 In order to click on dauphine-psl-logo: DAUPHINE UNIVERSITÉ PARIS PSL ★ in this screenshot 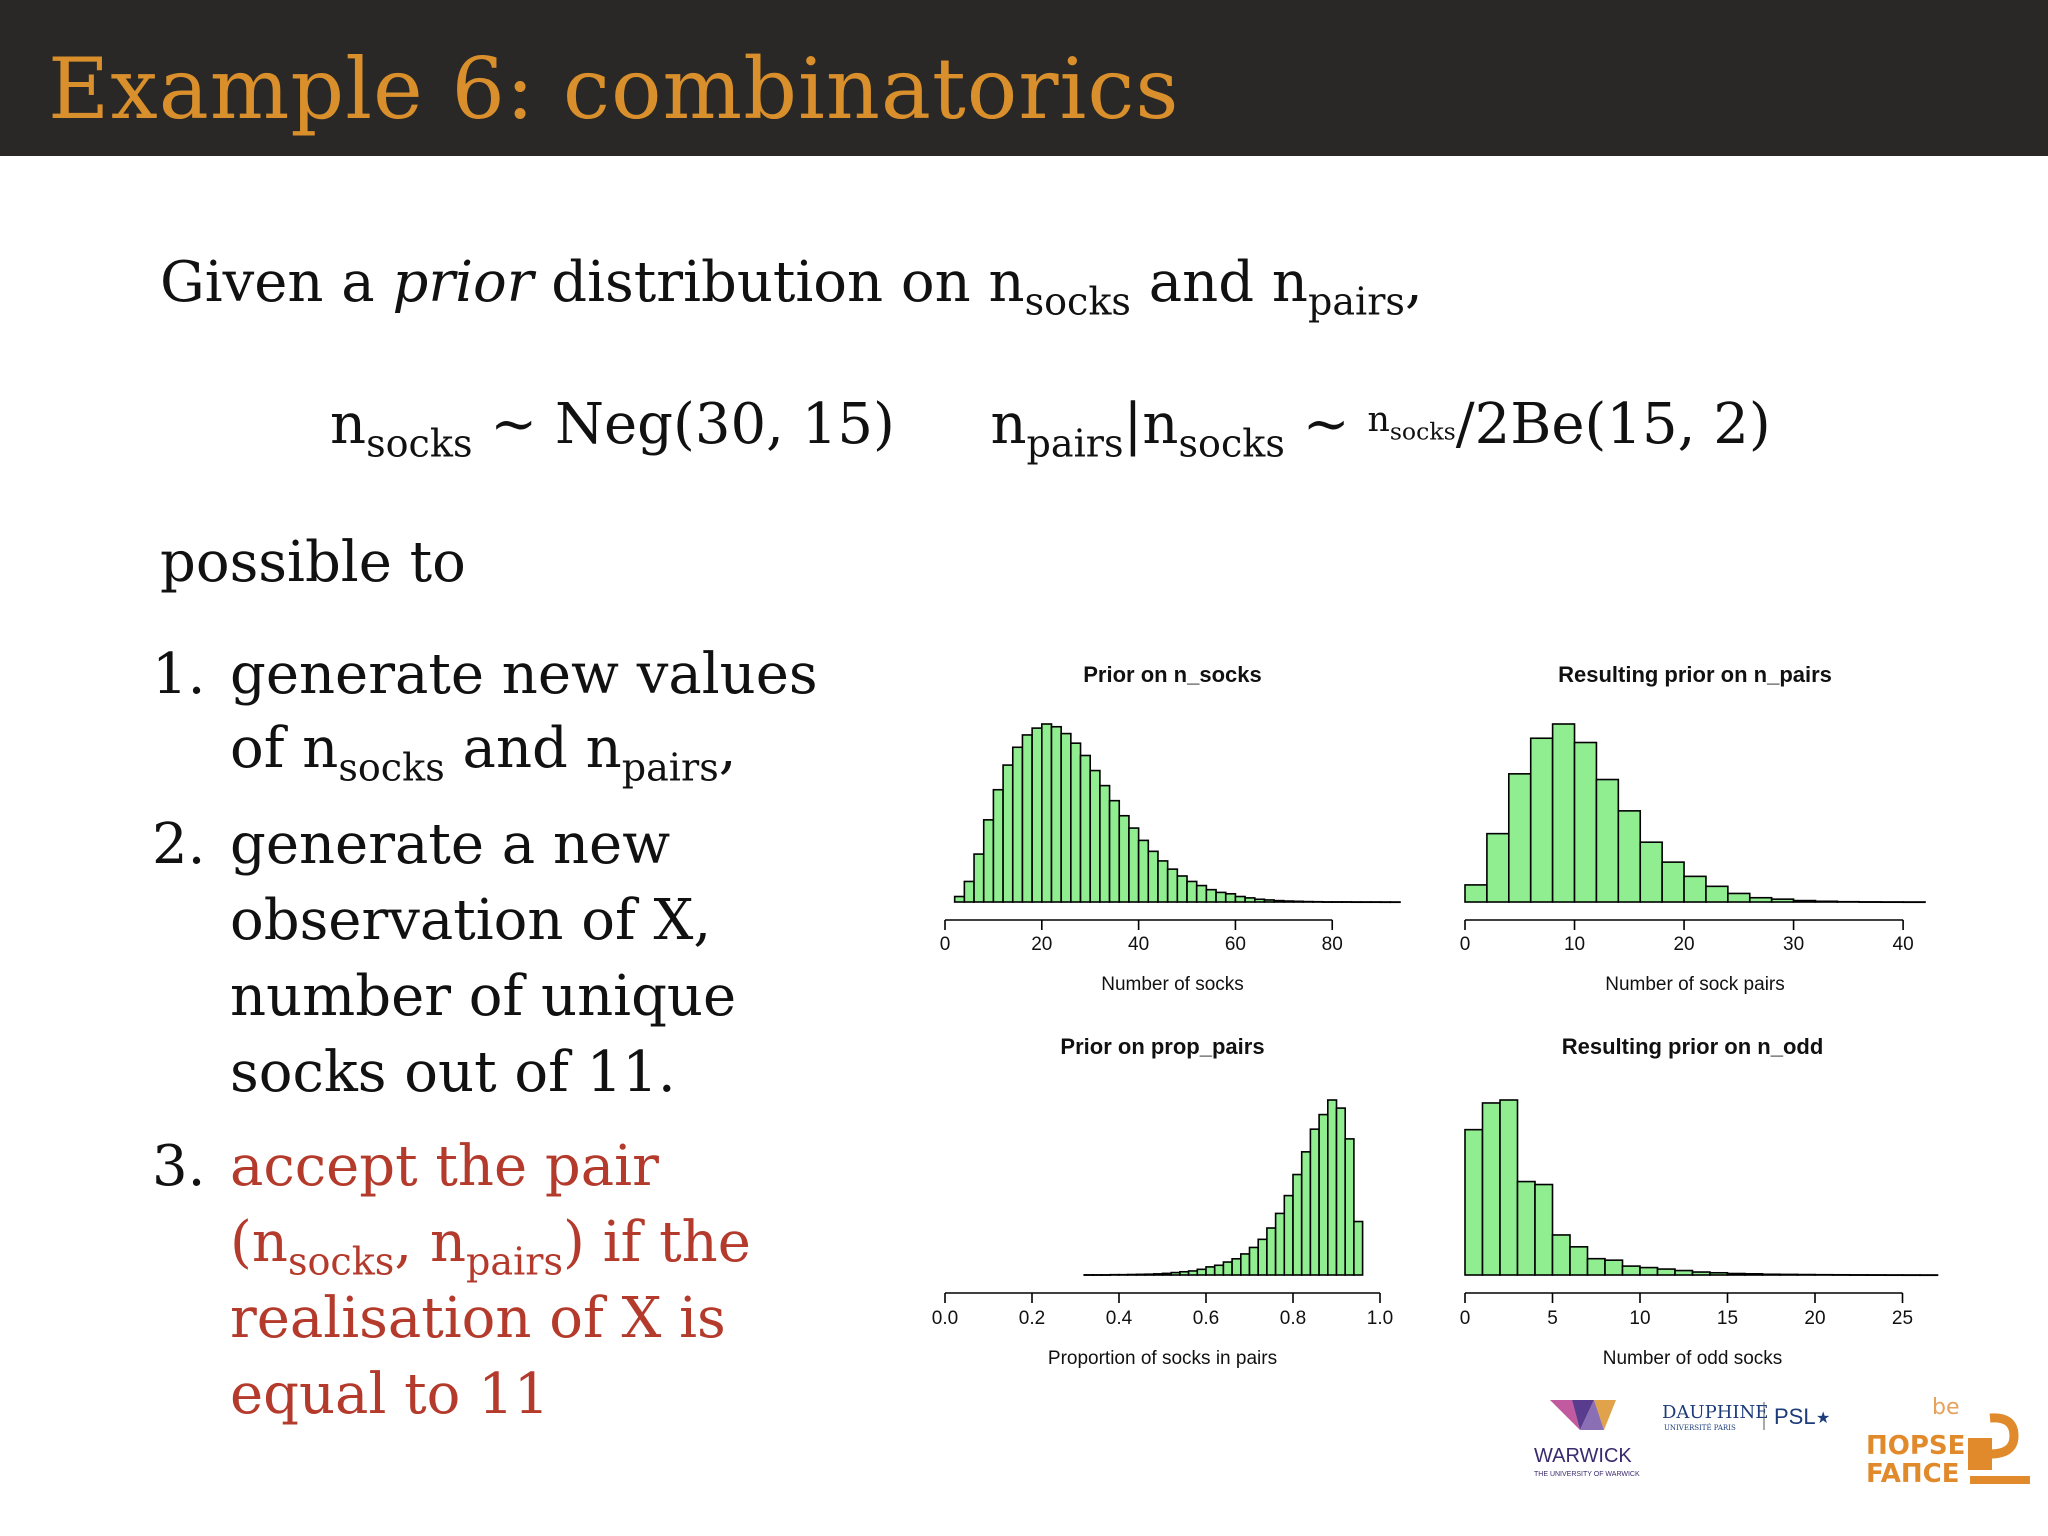, I will do `click(1746, 1417)`.